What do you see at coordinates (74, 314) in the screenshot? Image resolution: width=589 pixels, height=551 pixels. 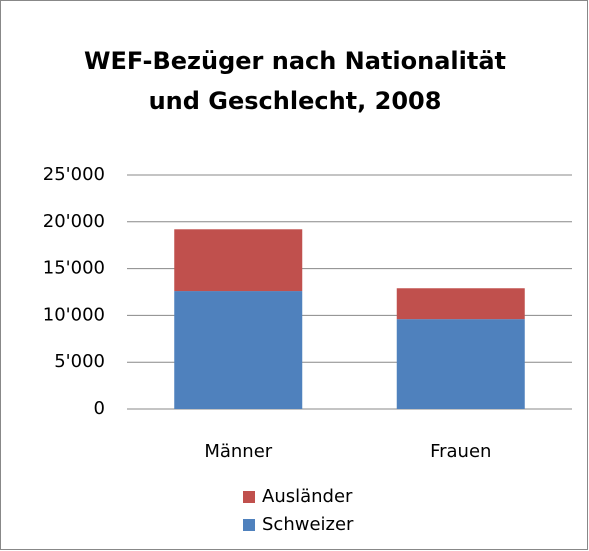 I see `y-tick-label: 10'000` at bounding box center [74, 314].